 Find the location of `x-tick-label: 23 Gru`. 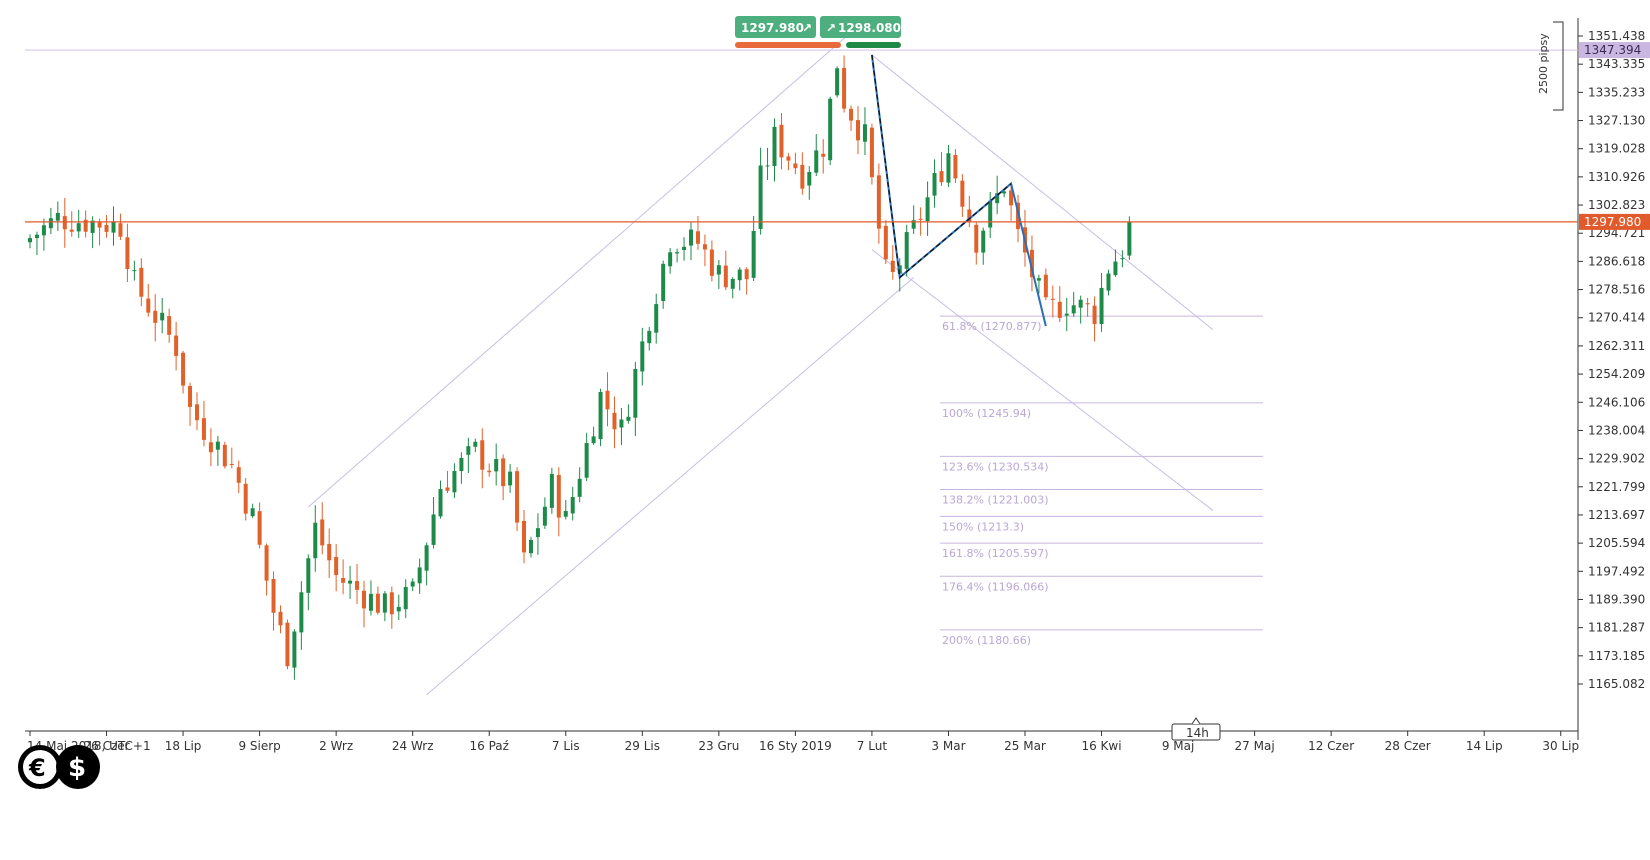

x-tick-label: 23 Gru is located at coordinates (718, 746).